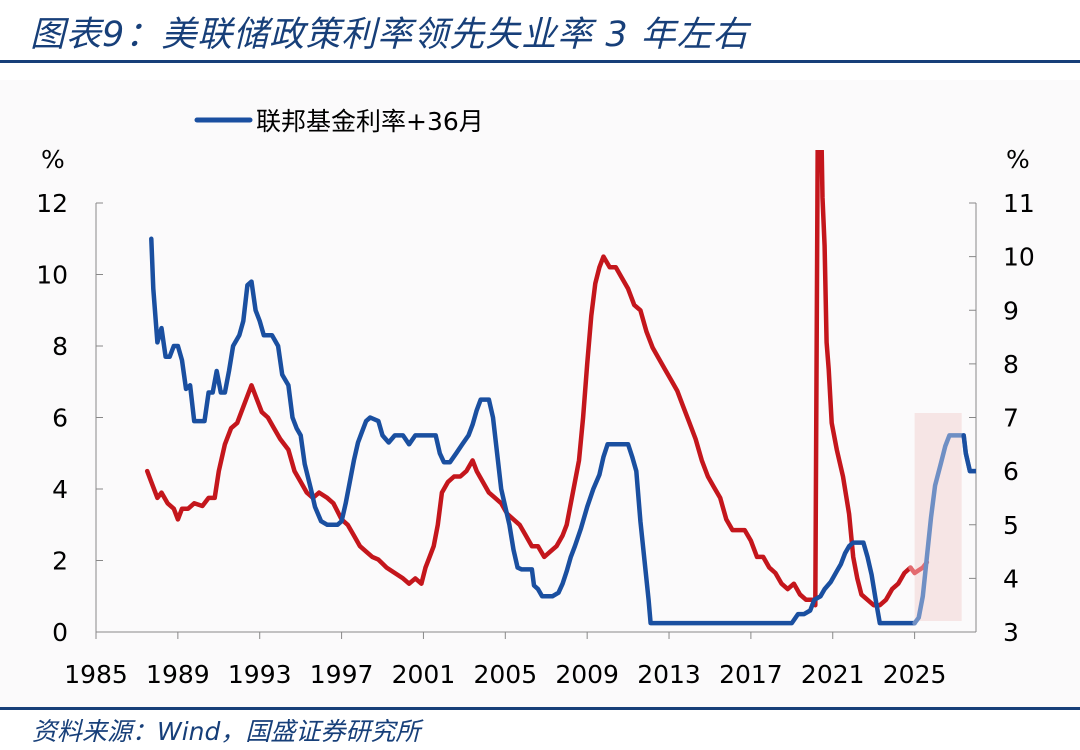 The image size is (1080, 750). What do you see at coordinates (260, 674) in the screenshot?
I see `x-tick-label: 1993` at bounding box center [260, 674].